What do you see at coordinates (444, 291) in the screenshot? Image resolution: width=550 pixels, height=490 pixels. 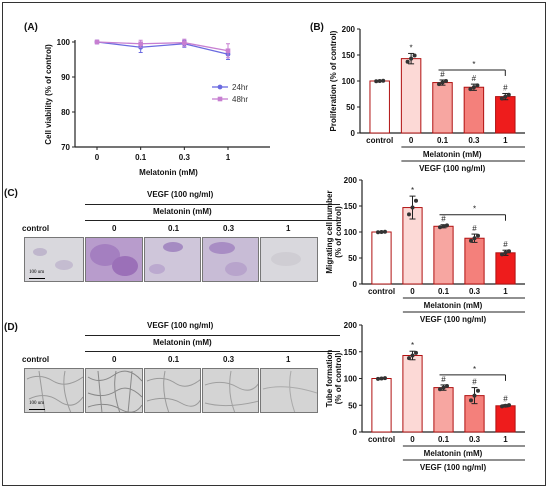 I see `x-tick-label-c: 0.1` at bounding box center [444, 291].